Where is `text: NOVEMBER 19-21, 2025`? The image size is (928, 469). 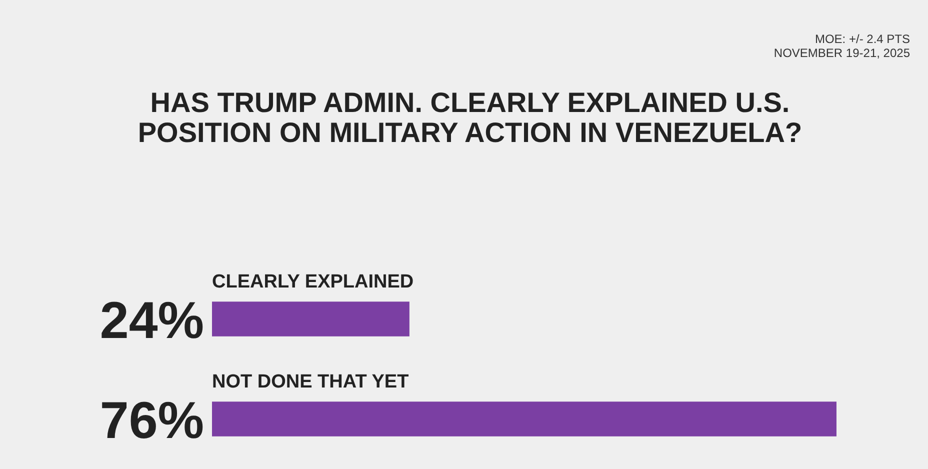
text: NOVEMBER 19-21, 2025 is located at coordinates (842, 53).